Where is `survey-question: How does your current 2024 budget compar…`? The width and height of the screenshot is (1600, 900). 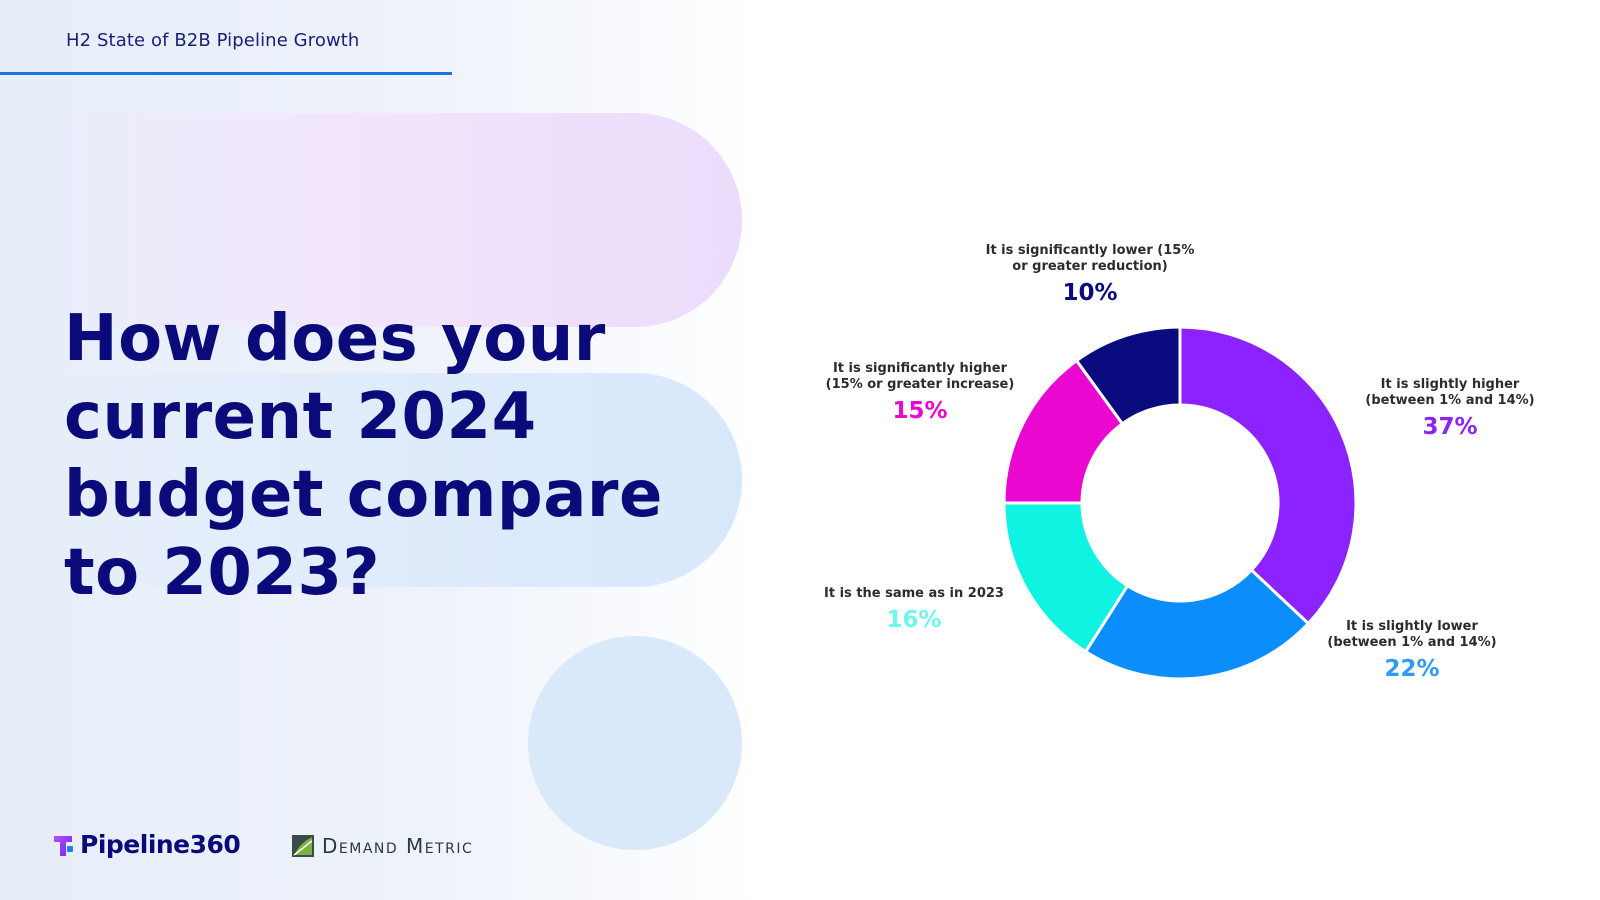 survey-question: How does your current 2024 budget compar… is located at coordinates (363, 456).